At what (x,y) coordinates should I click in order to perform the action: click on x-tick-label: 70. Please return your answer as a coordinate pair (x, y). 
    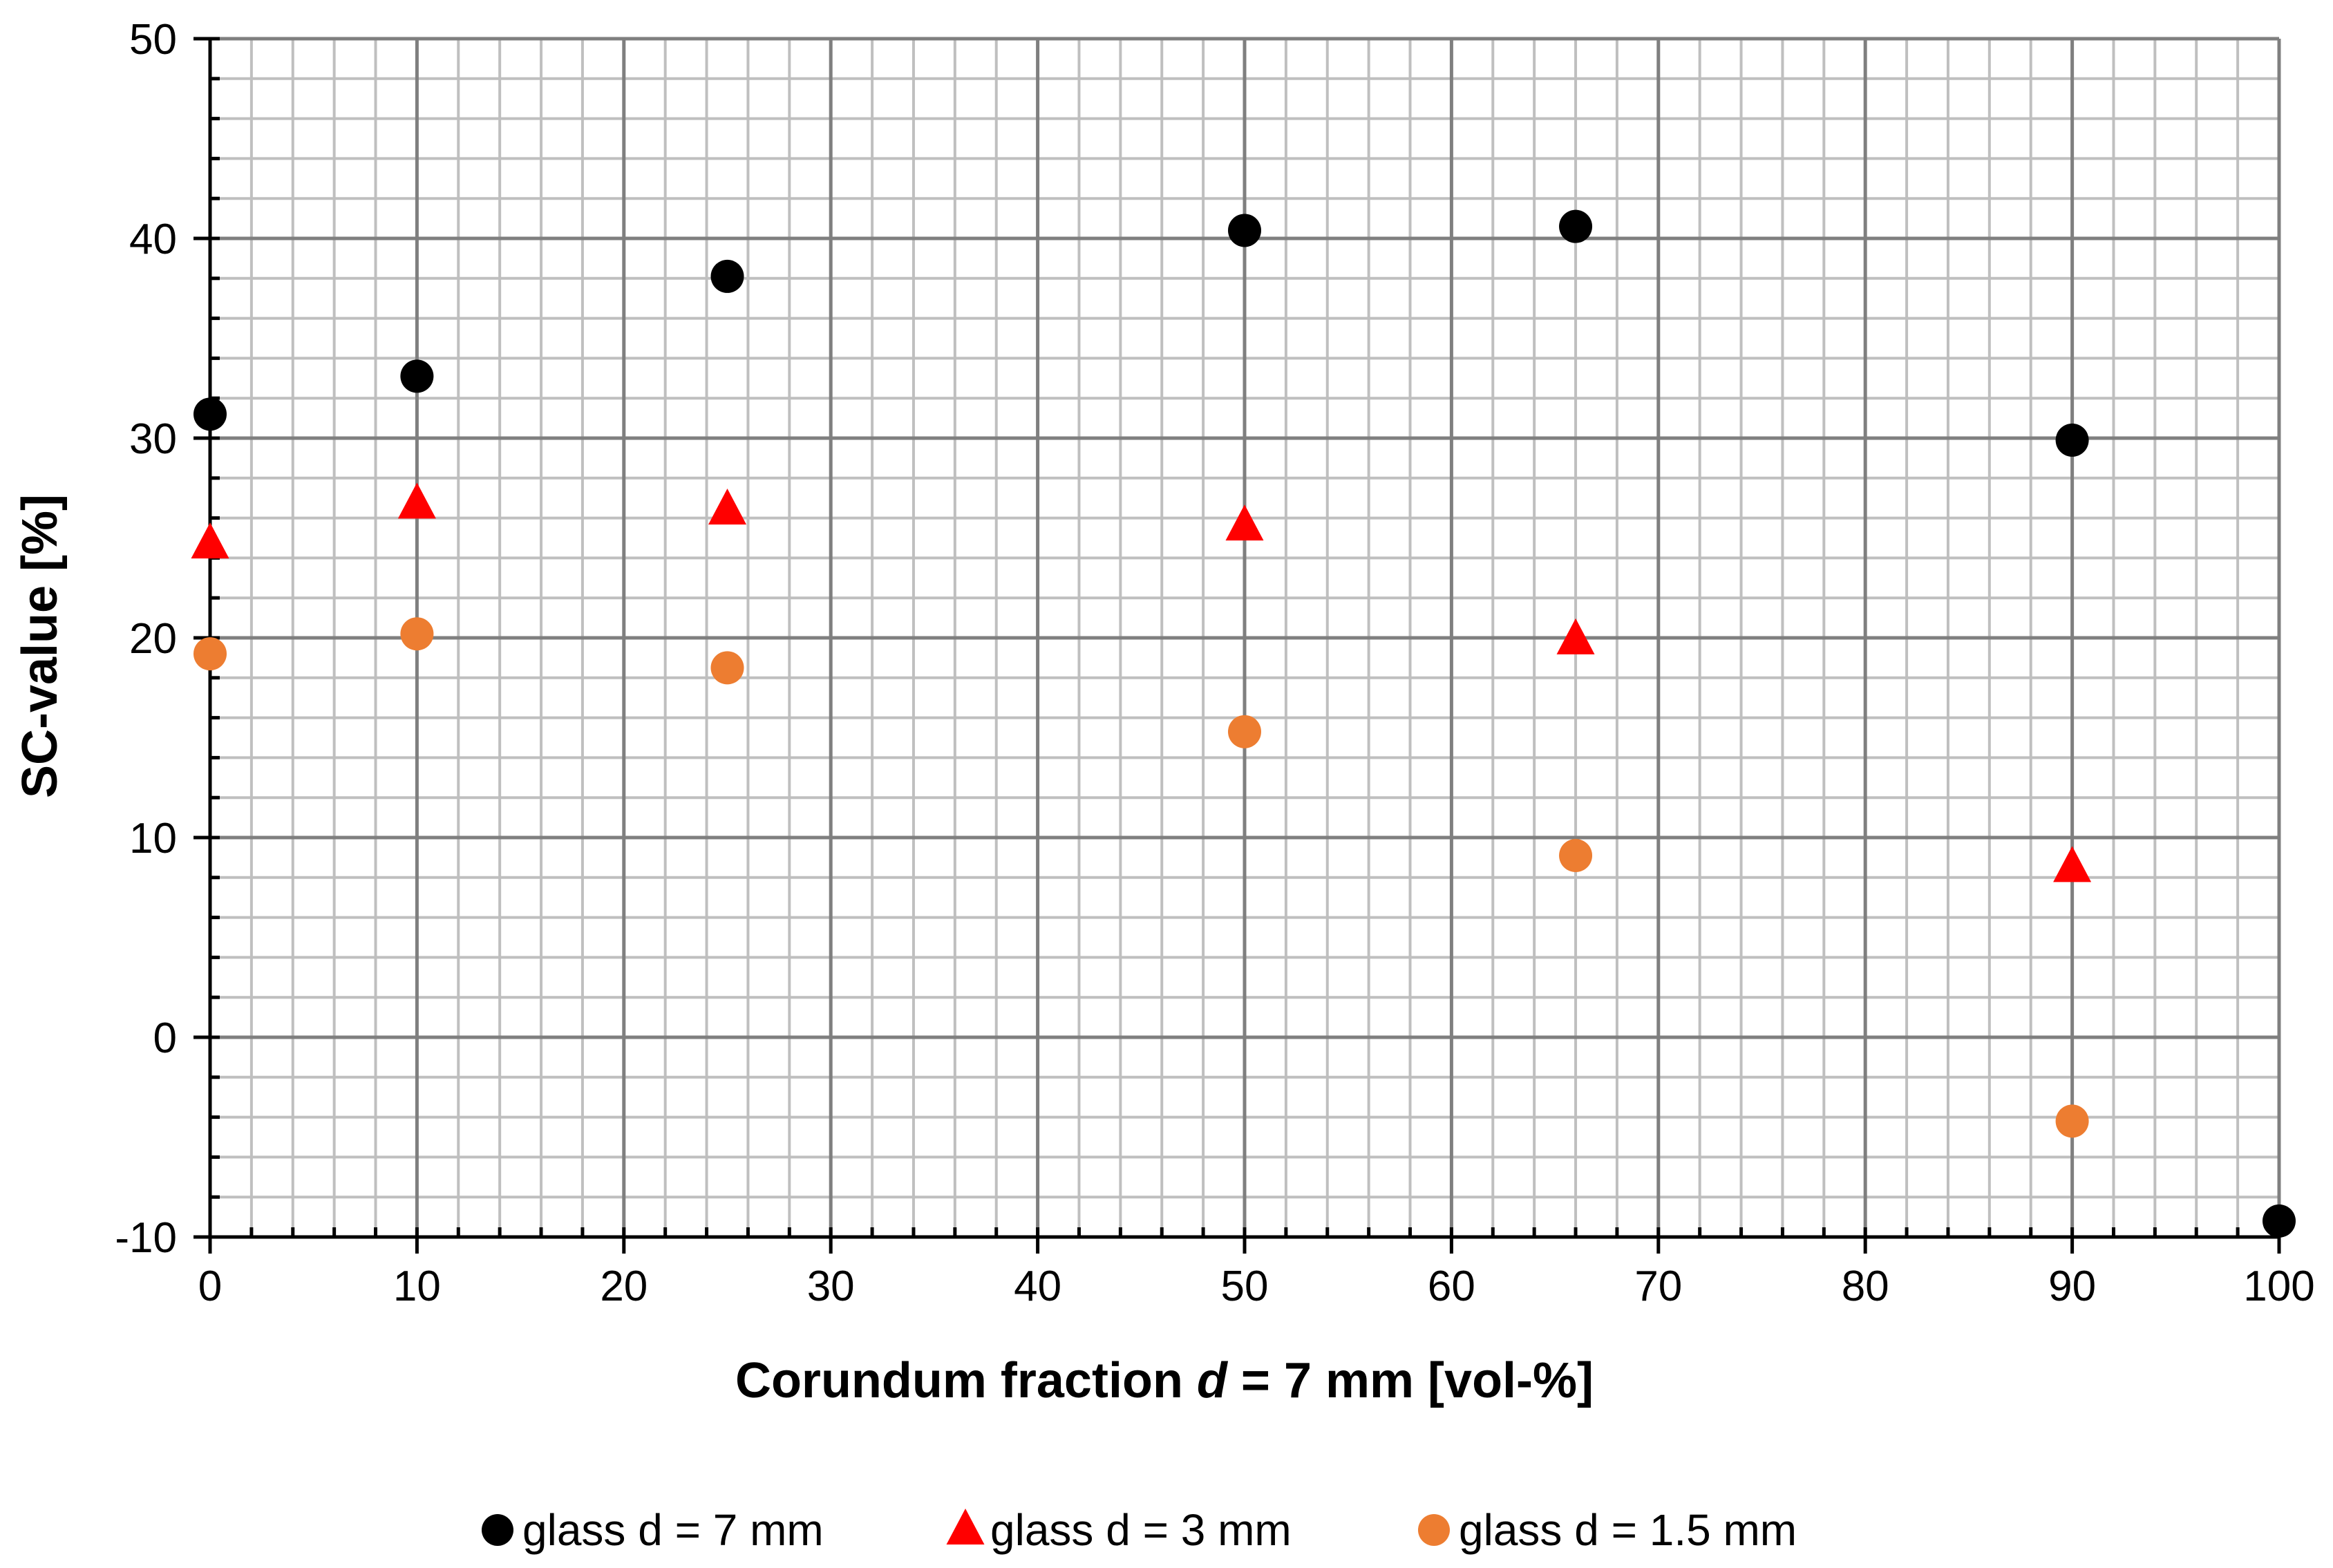
    Looking at the image, I should click on (1658, 1286).